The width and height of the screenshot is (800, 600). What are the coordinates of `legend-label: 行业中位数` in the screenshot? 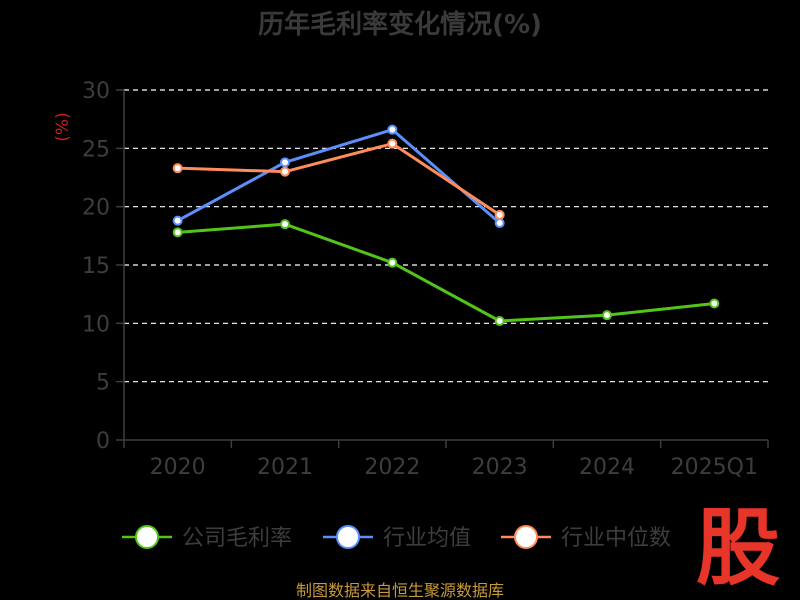 It's located at (616, 538).